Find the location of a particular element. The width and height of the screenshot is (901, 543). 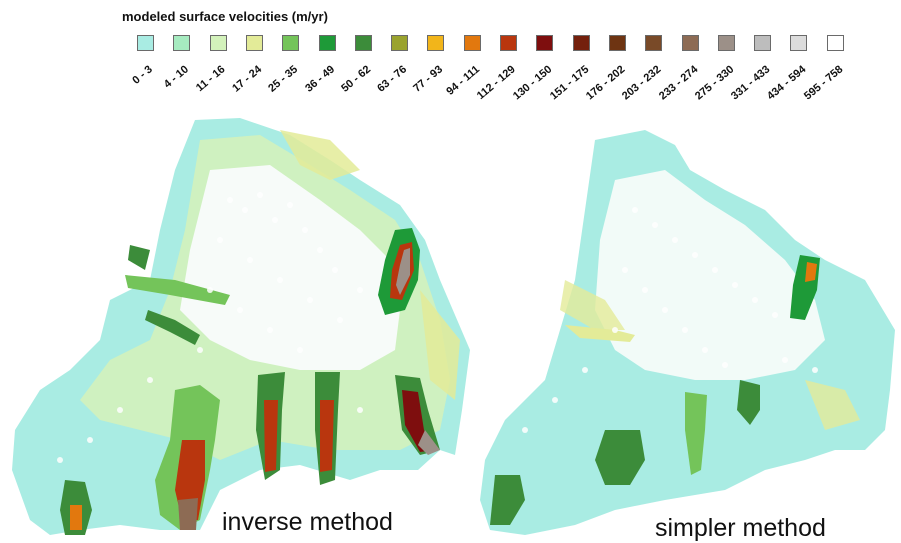

glacier-w is located at coordinates (172, 327).